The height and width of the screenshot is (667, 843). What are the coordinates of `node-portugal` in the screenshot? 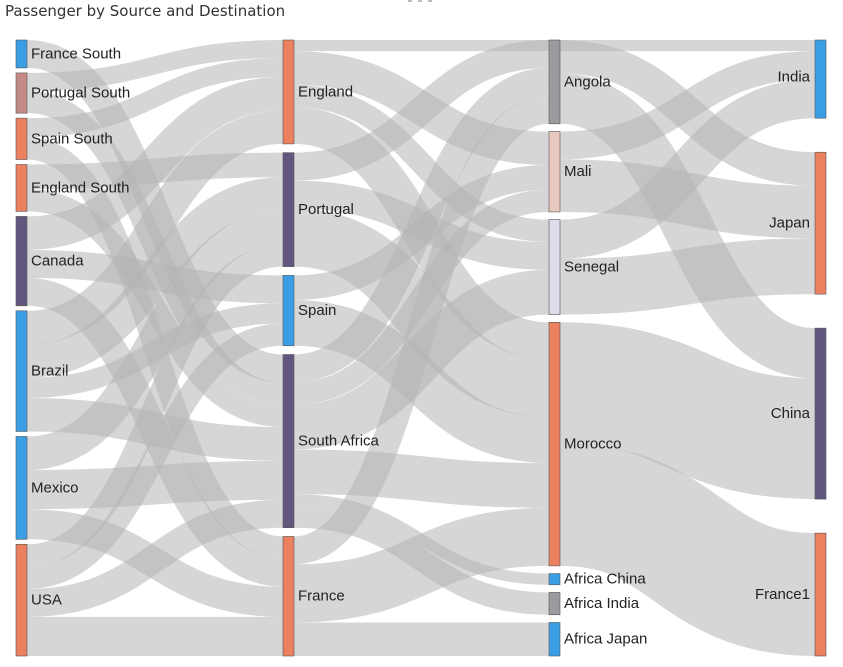 It's located at (288, 209).